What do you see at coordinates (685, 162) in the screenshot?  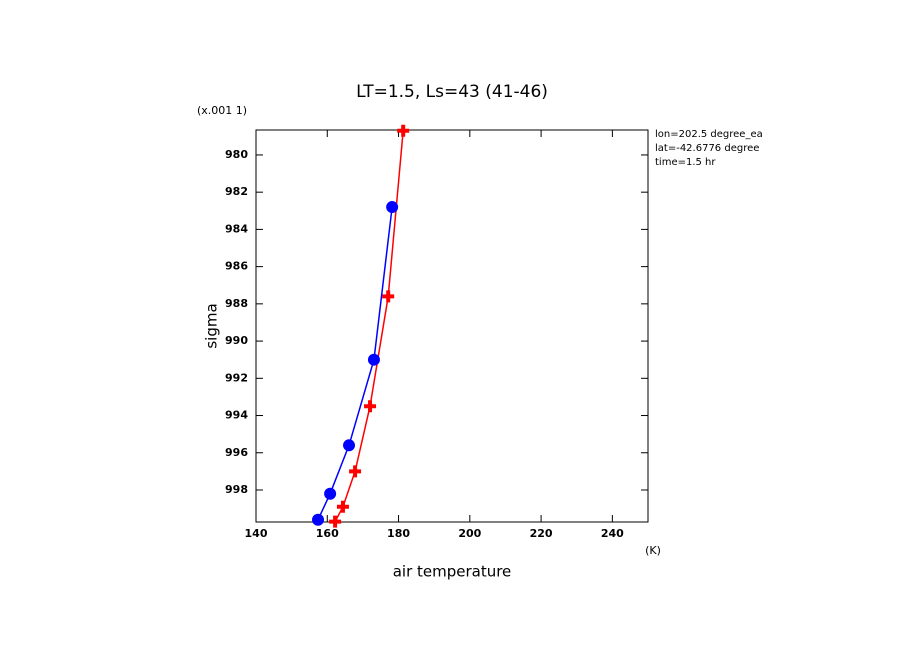 I see `info-text: time=1.5 hr` at bounding box center [685, 162].